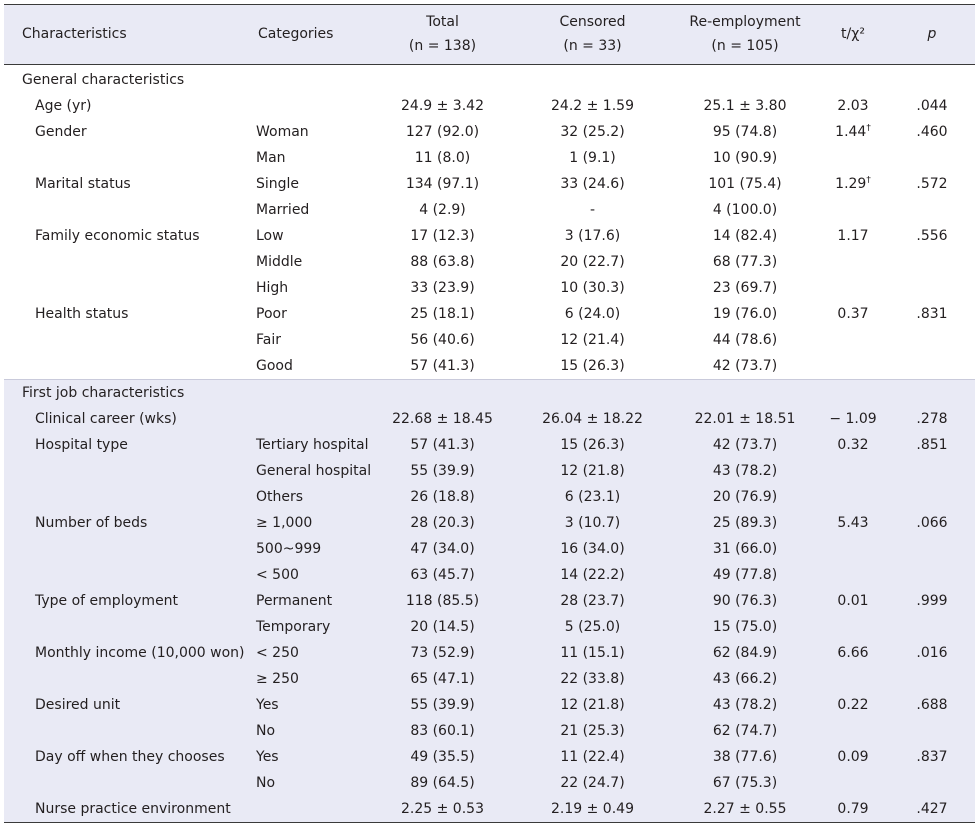  What do you see at coordinates (932, 132) in the screenshot?
I see `row-p-value: .460` at bounding box center [932, 132].